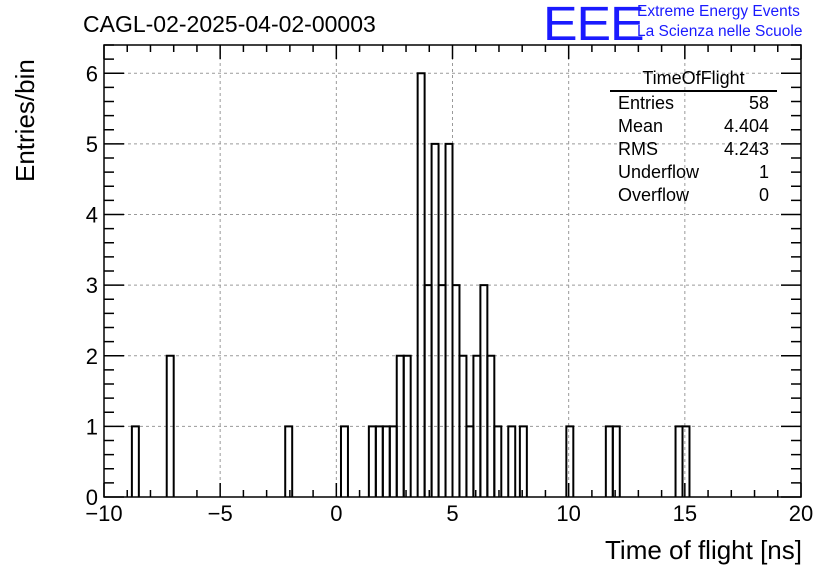 The height and width of the screenshot is (572, 836). I want to click on stats-row-mean: Mean 4.404, so click(693, 127).